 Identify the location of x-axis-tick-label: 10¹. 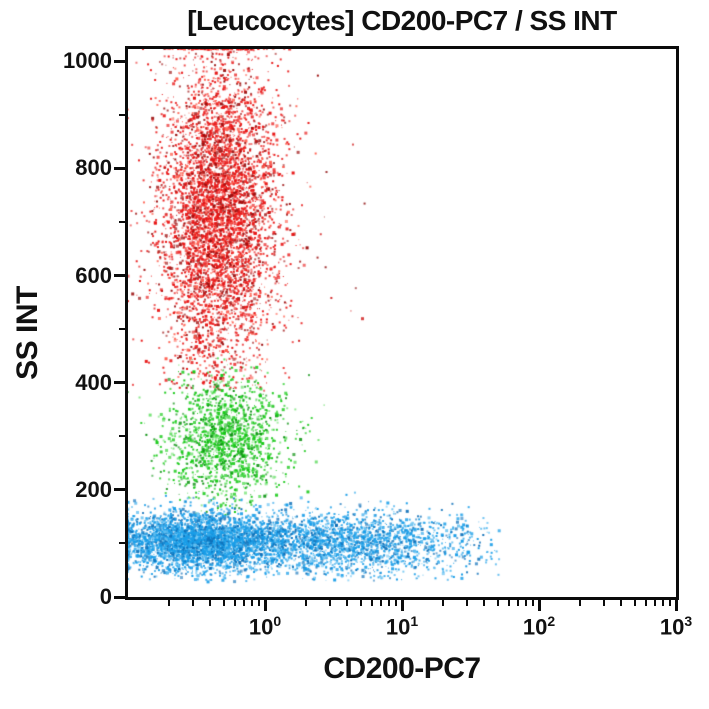
(402, 626).